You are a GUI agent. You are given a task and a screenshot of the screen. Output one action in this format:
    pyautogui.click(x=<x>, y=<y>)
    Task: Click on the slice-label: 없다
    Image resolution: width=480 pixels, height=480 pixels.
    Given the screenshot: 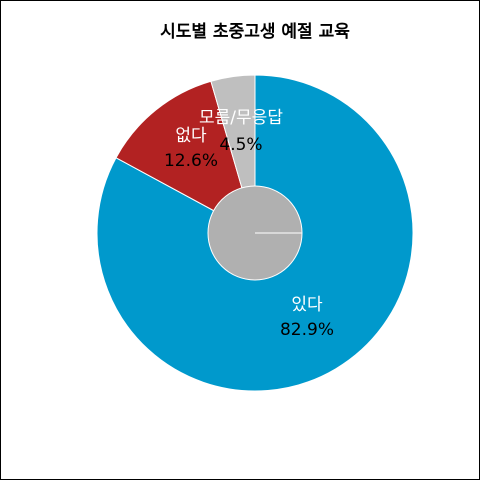 What is the action you would take?
    pyautogui.click(x=191, y=136)
    